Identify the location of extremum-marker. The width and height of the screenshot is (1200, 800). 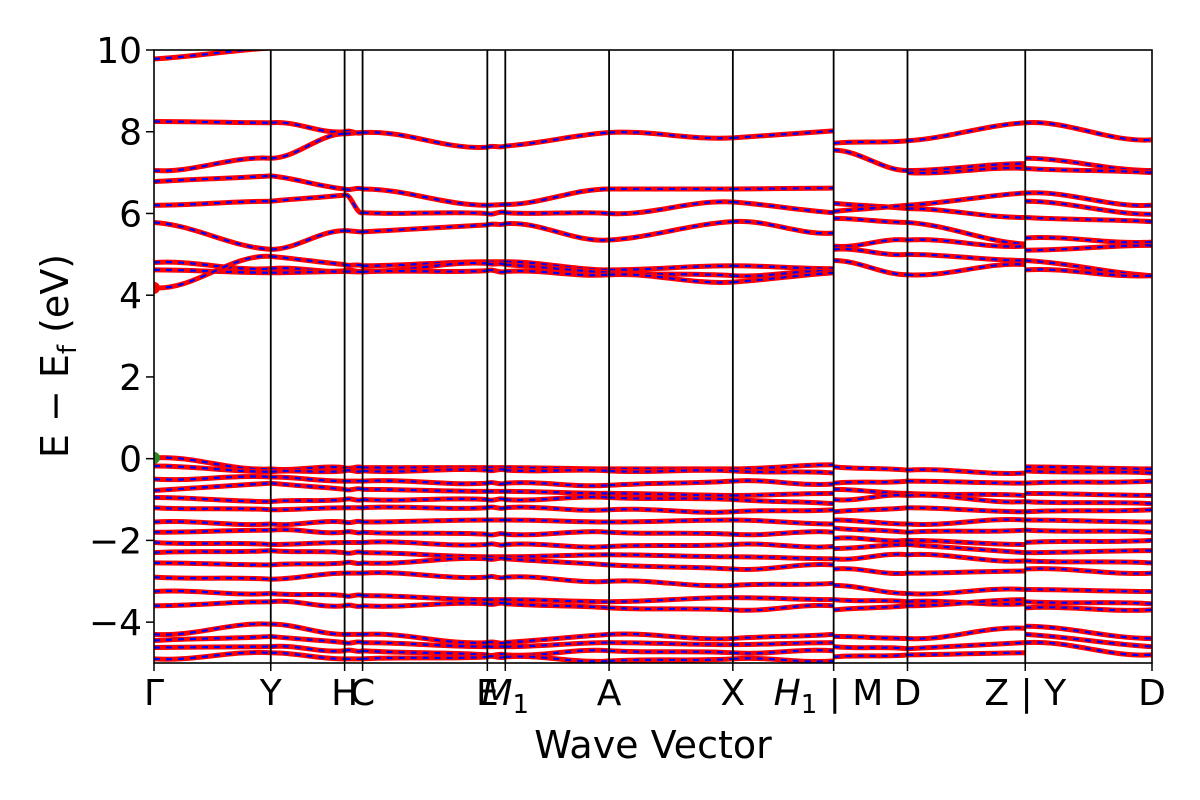
(157, 457).